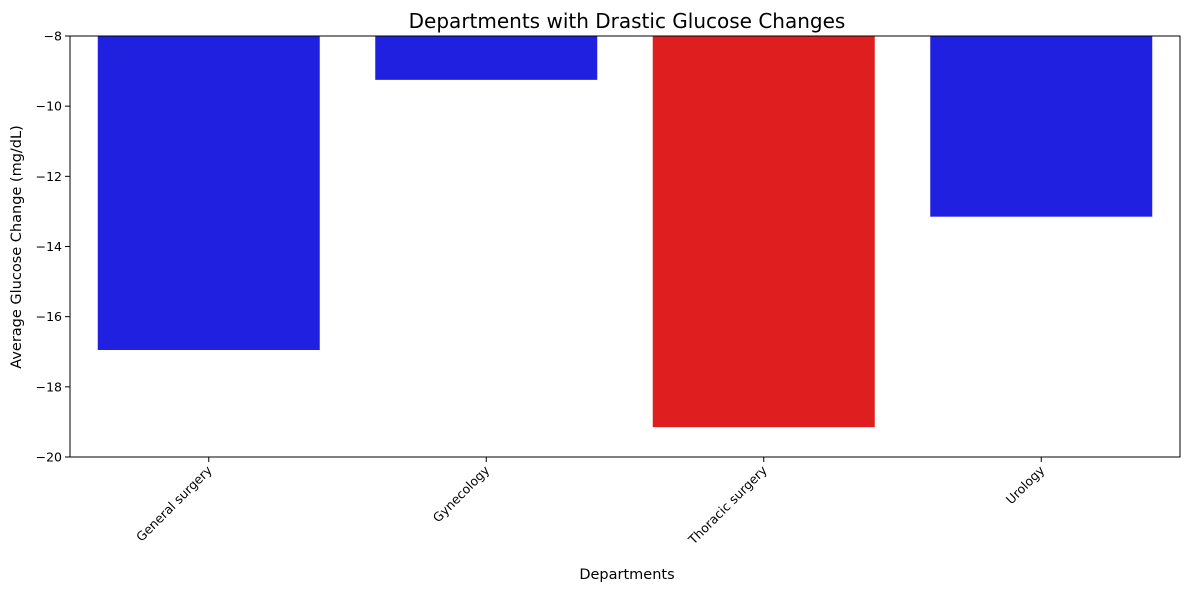 The width and height of the screenshot is (1189, 590). I want to click on x-tick-label: Urology, so click(1025, 484).